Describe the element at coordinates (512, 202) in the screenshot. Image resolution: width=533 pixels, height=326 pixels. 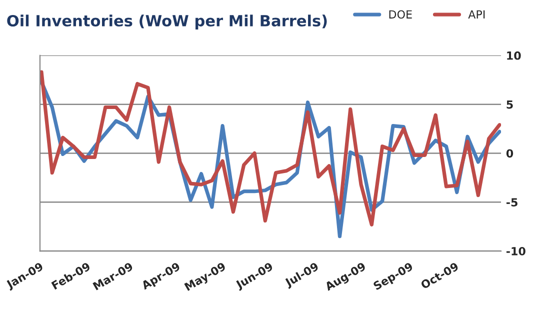
I see `y-tick-label: -5` at that location.